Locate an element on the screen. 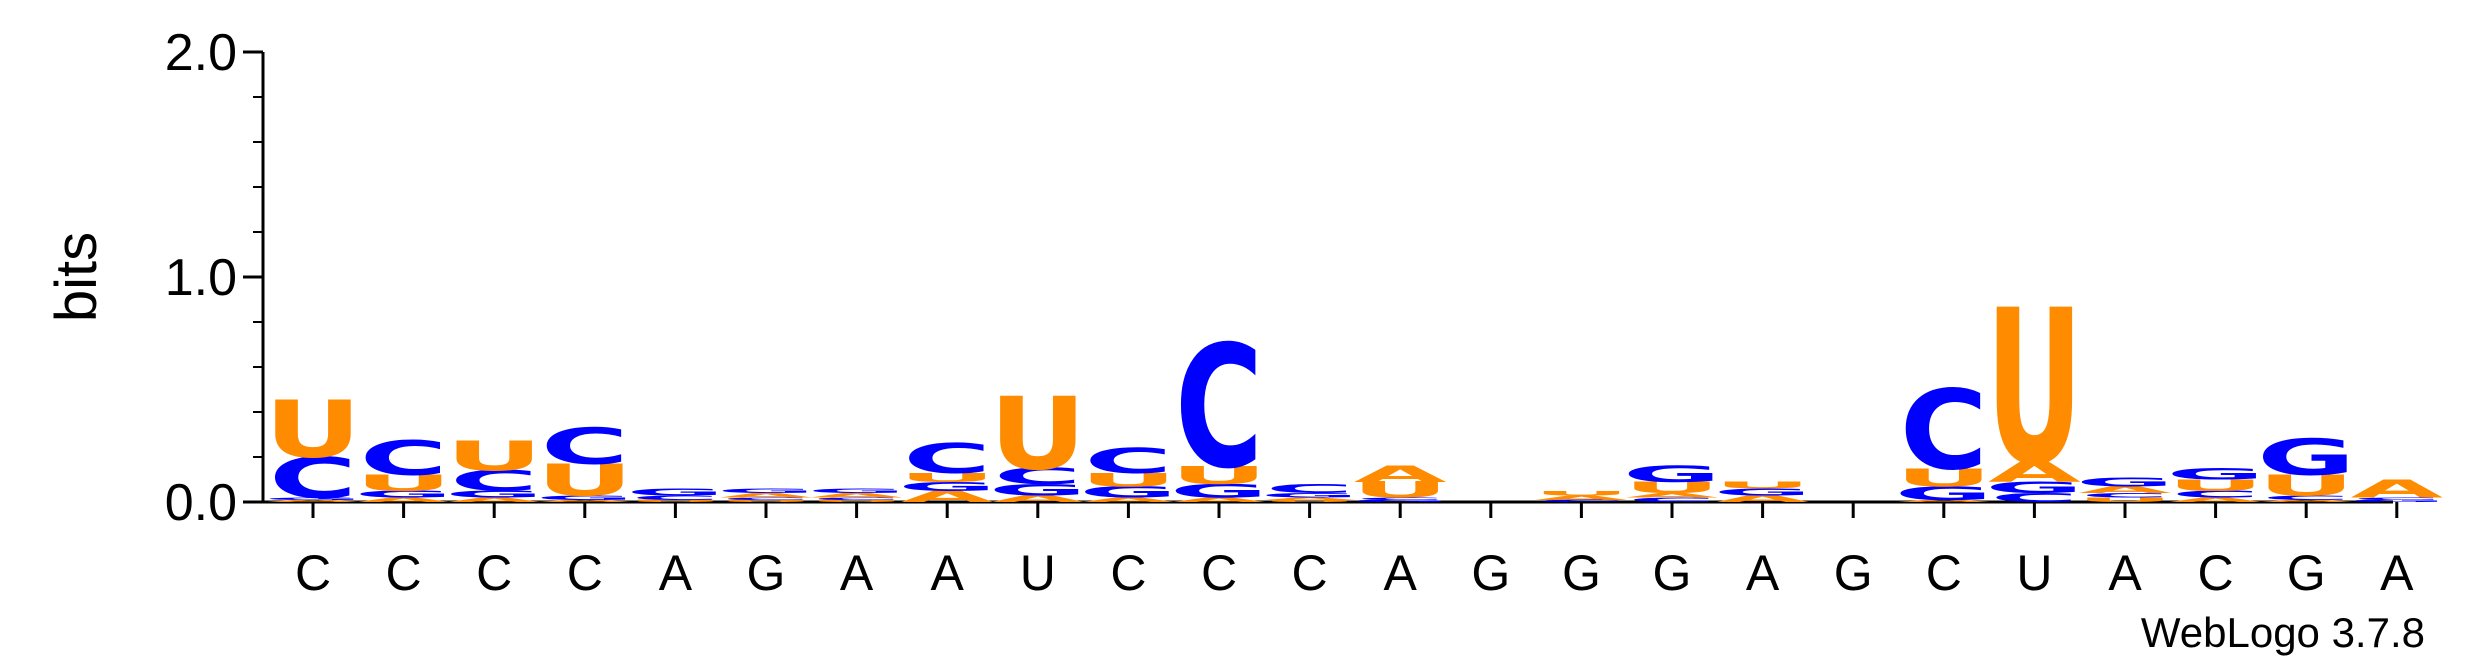  y-axis-label: bits is located at coordinates (76, 277).